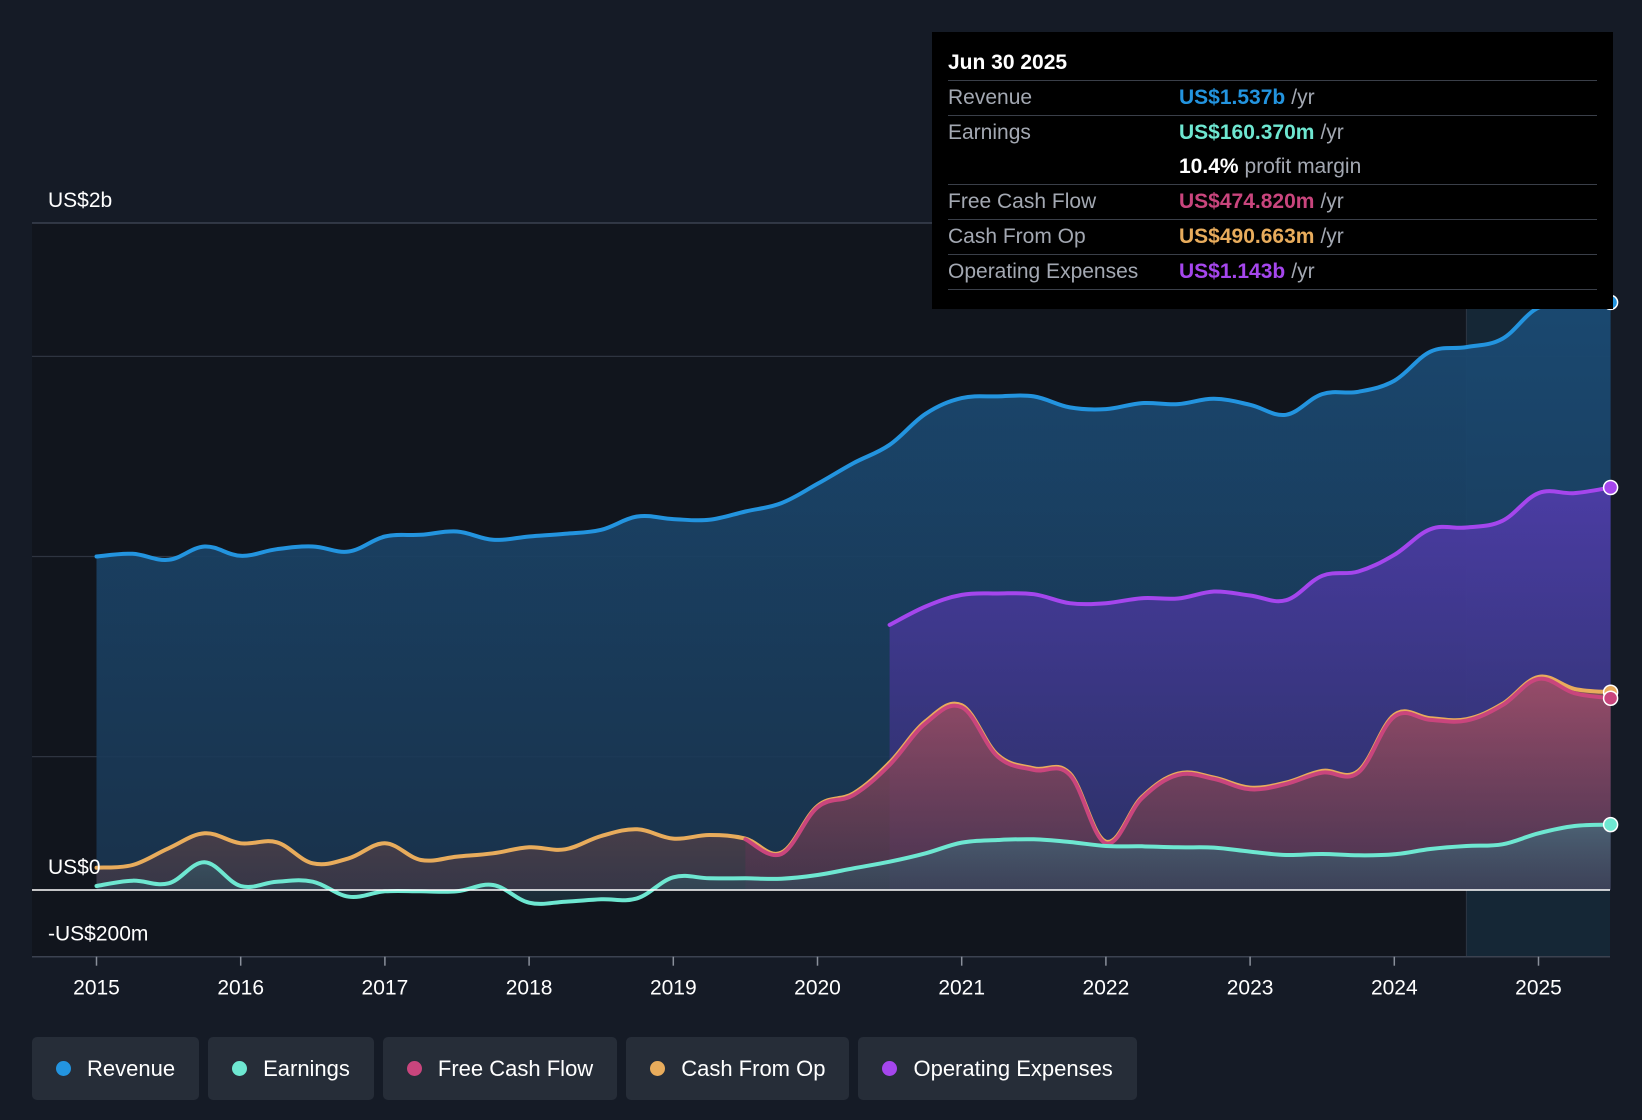  Describe the element at coordinates (1303, 166) in the screenshot. I see `profit-margin-label: profit margin` at that location.